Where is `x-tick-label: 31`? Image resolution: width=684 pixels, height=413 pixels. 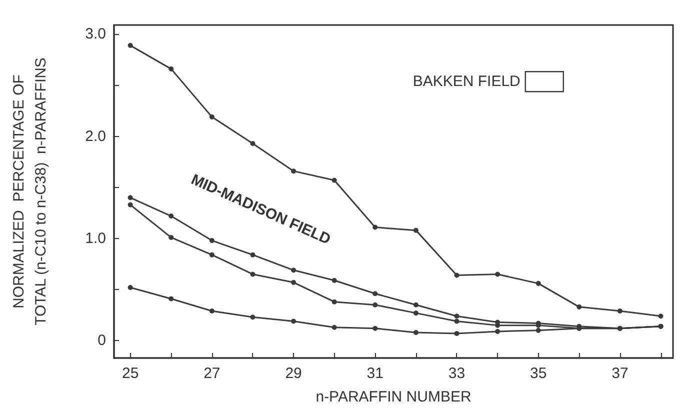
x-tick-label: 31 is located at coordinates (375, 373).